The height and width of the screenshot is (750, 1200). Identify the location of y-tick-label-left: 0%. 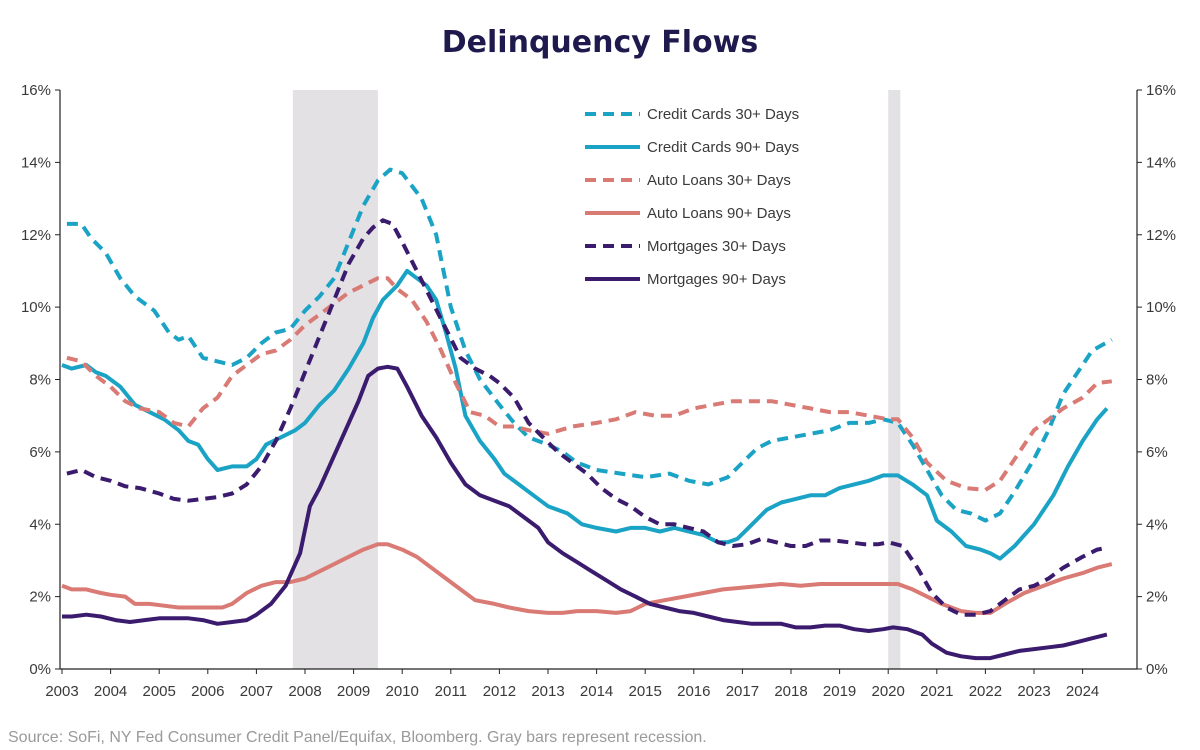
(40, 669).